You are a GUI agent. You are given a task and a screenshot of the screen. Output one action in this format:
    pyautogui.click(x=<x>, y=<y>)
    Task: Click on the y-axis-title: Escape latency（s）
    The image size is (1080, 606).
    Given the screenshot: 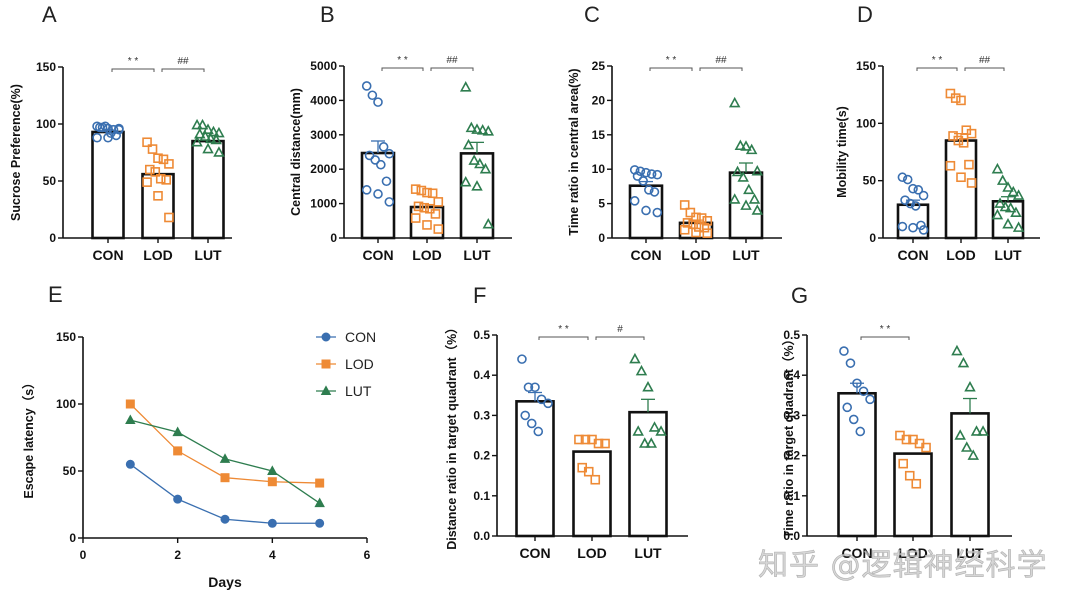 What is the action you would take?
    pyautogui.click(x=28, y=437)
    